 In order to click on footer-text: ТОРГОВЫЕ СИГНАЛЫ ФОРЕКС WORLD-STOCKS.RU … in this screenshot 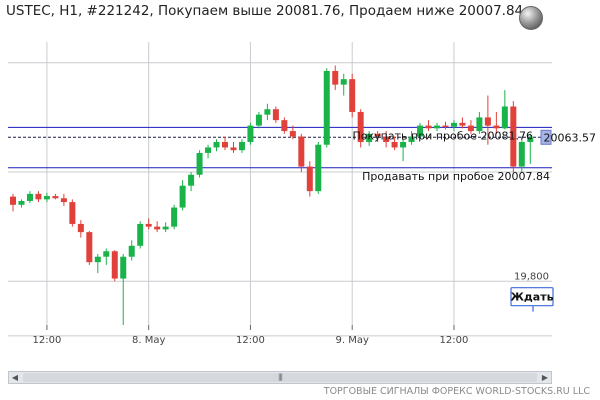, I will do `click(456, 391)`.